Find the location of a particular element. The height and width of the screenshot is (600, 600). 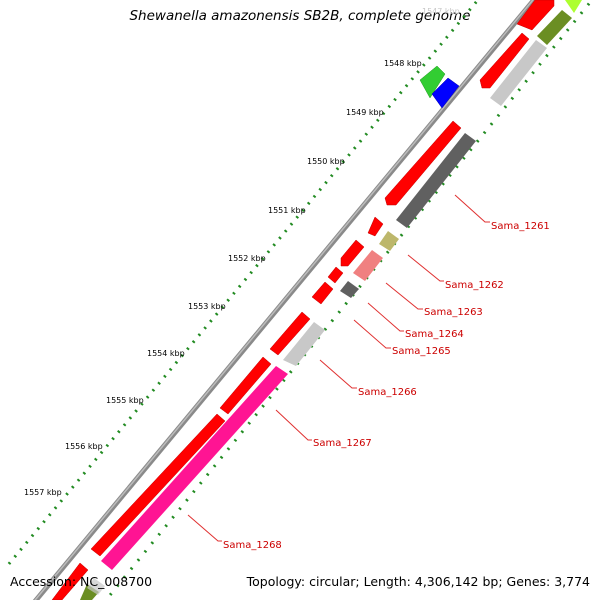

ruler-label: 1549 kbp is located at coordinates (365, 112).